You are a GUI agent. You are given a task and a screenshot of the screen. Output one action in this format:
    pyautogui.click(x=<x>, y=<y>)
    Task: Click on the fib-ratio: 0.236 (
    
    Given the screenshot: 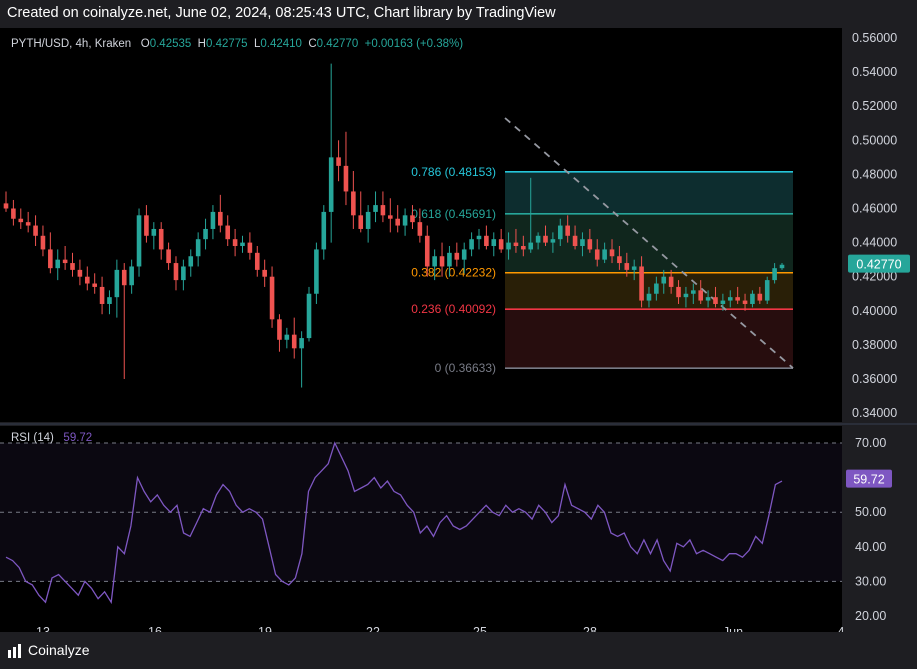 What is the action you would take?
    pyautogui.click(x=429, y=309)
    